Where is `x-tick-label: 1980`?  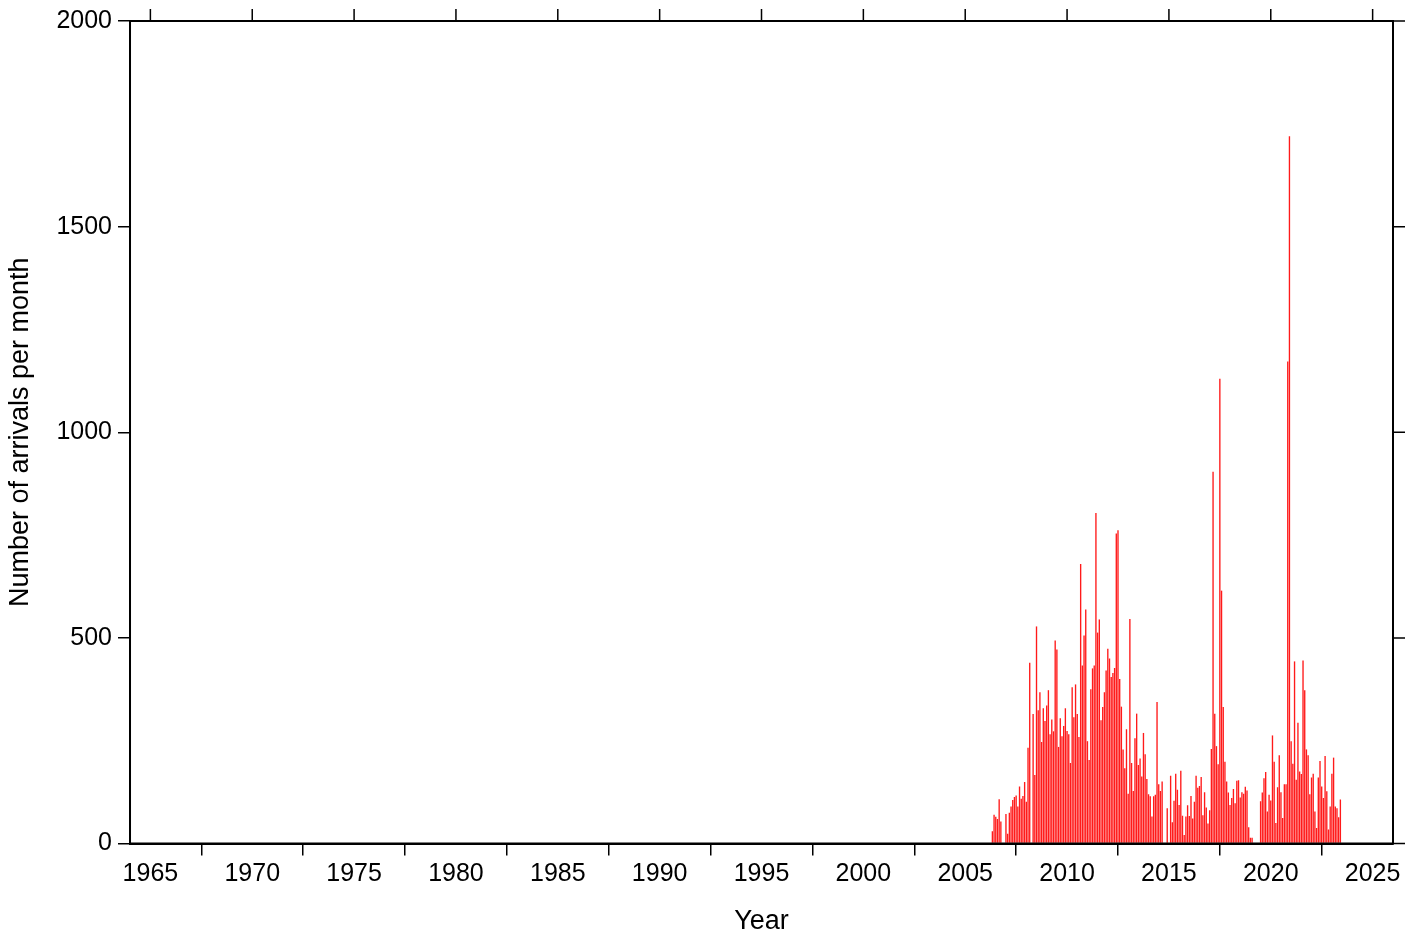 x-tick-label: 1980 is located at coordinates (456, 872).